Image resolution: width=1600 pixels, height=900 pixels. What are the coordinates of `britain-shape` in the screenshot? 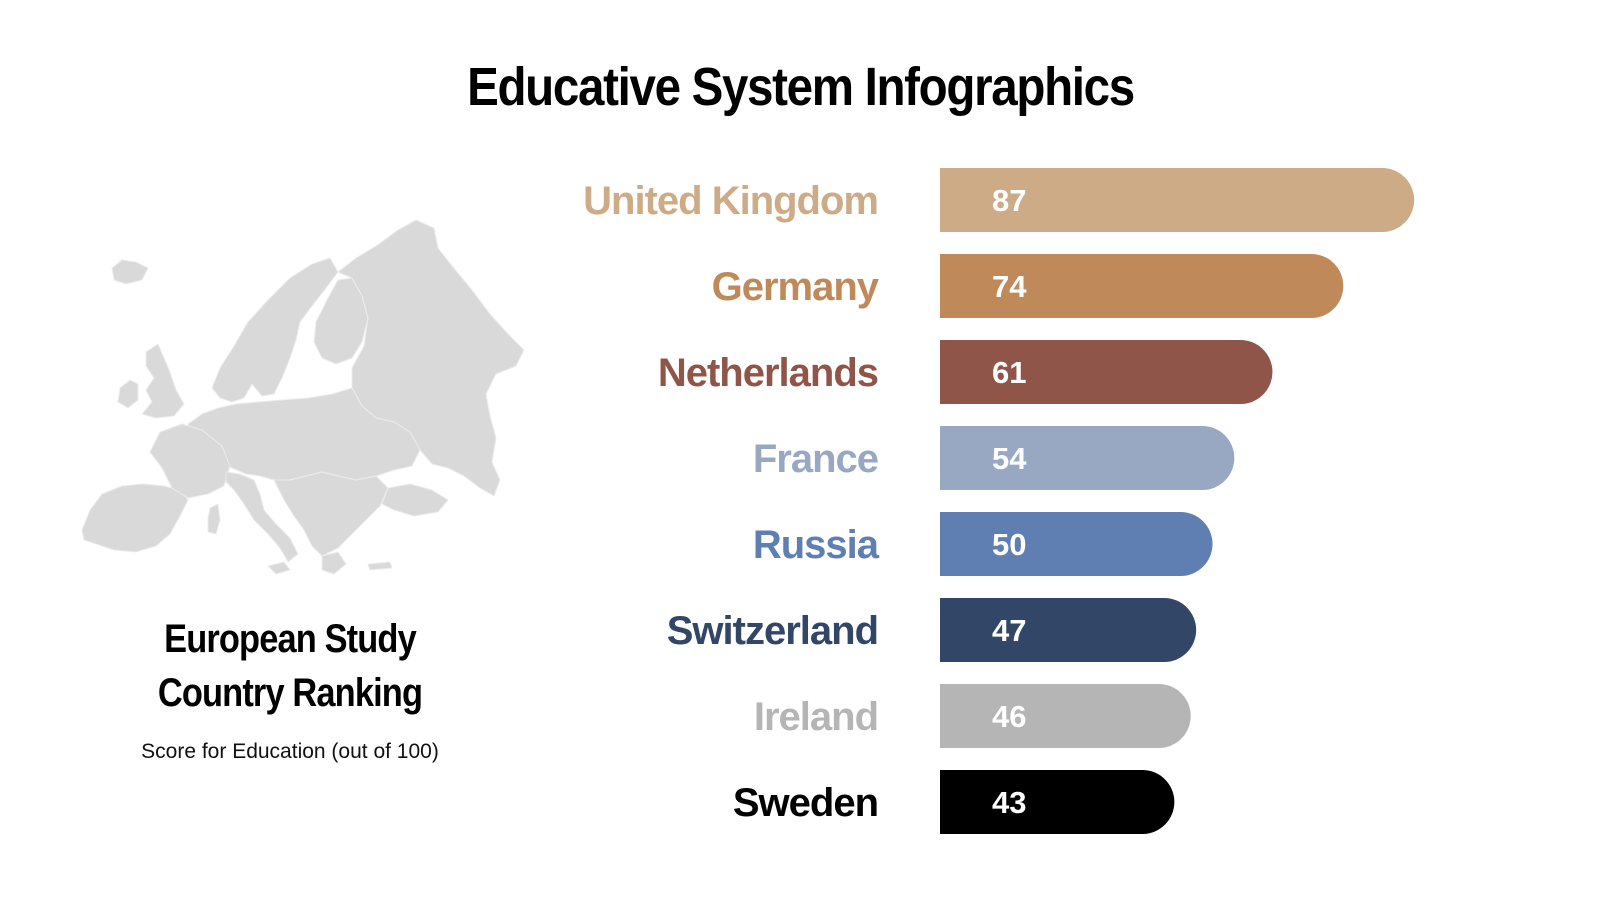 It's located at (163, 381).